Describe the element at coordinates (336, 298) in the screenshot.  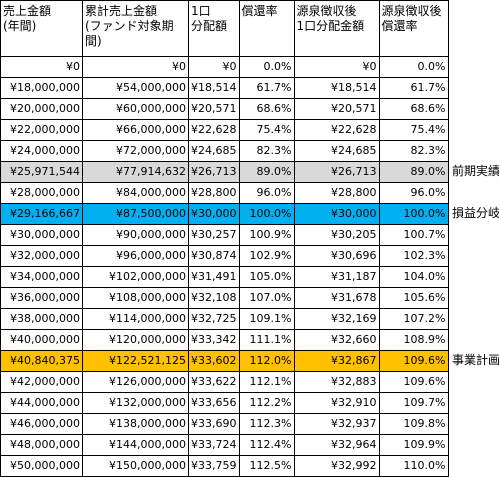
I see `after-tax-distribution-cell: ¥31,678` at that location.